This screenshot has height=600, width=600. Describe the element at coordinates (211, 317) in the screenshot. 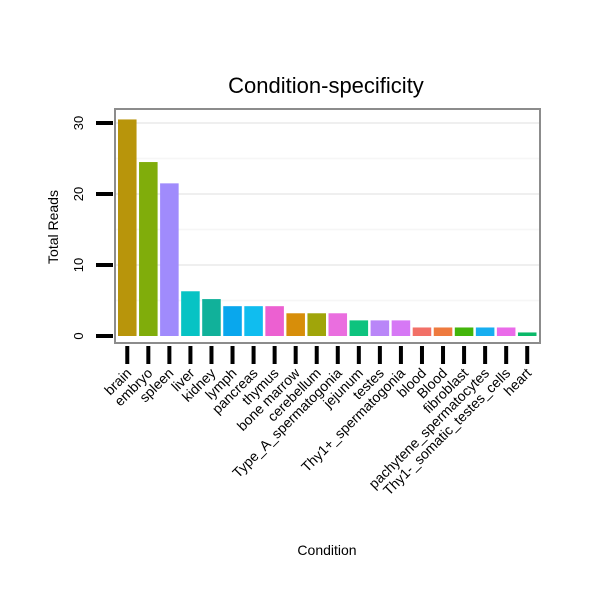

I see `bar-kidney` at that location.